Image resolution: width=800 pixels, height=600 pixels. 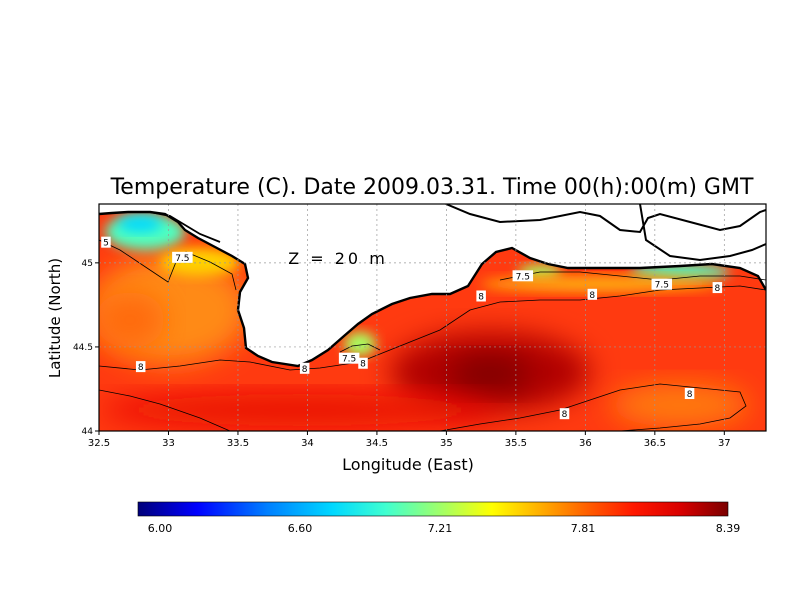 What do you see at coordinates (87, 264) in the screenshot?
I see `y-tick-label: 45` at bounding box center [87, 264].